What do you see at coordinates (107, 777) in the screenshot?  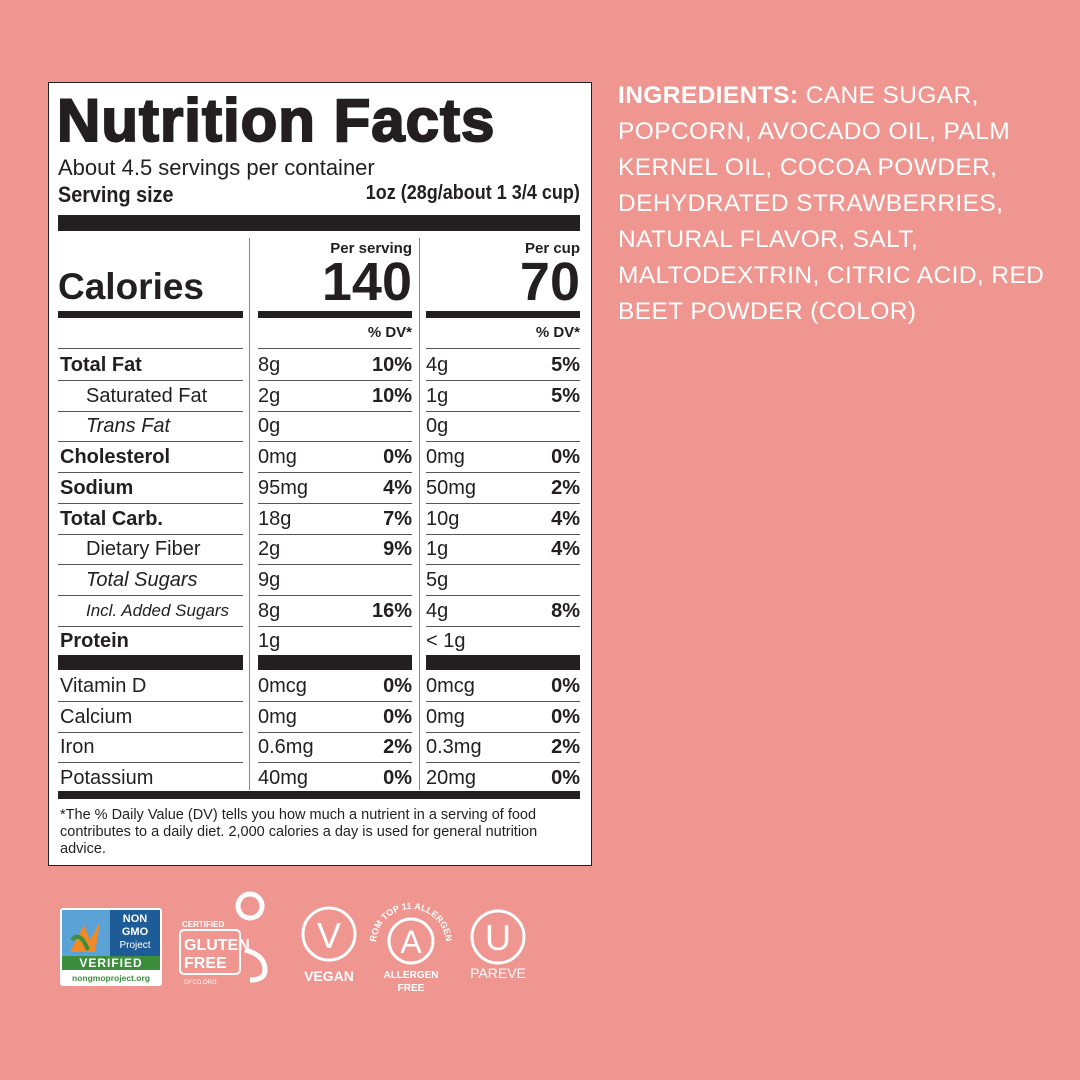 I see `nutrient-name: Potassium` at bounding box center [107, 777].